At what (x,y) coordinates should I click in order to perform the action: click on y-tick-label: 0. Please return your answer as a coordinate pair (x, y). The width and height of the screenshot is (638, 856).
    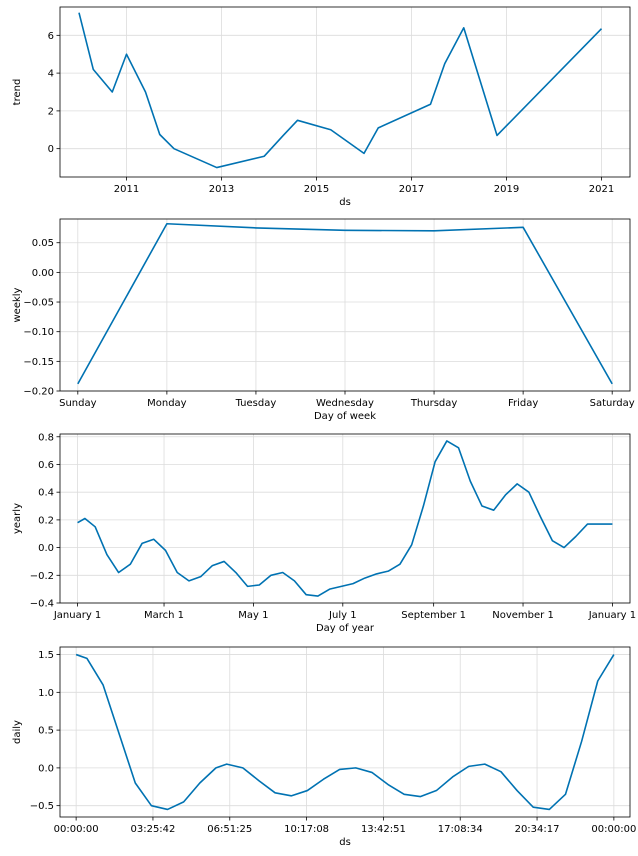
    Looking at the image, I should click on (51, 149).